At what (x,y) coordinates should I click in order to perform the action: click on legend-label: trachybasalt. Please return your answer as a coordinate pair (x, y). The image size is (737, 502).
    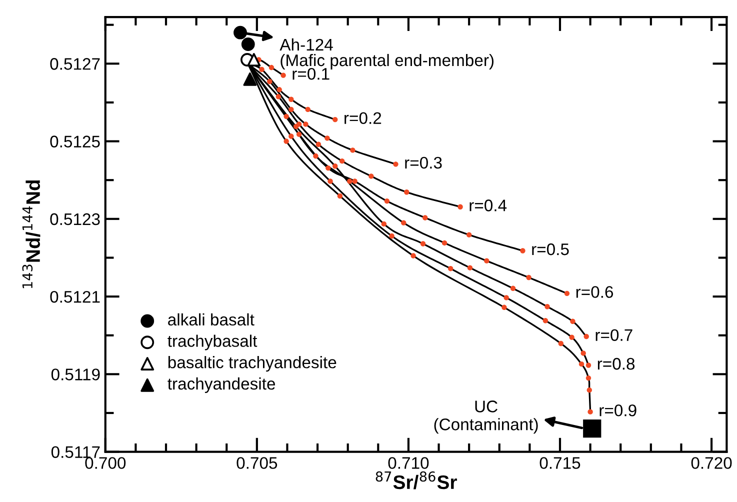
    Looking at the image, I should click on (213, 342).